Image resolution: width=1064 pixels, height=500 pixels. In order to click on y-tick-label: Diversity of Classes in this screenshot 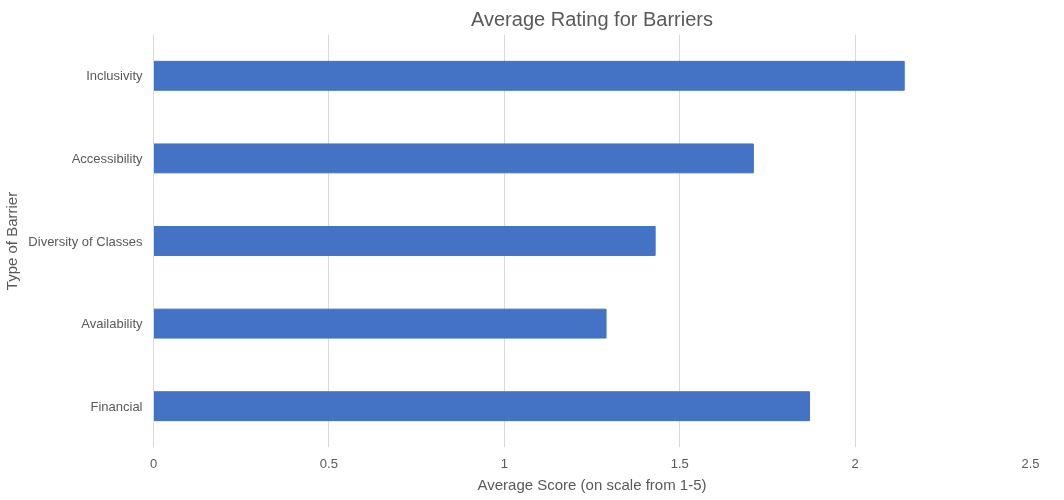, I will do `click(85, 241)`.